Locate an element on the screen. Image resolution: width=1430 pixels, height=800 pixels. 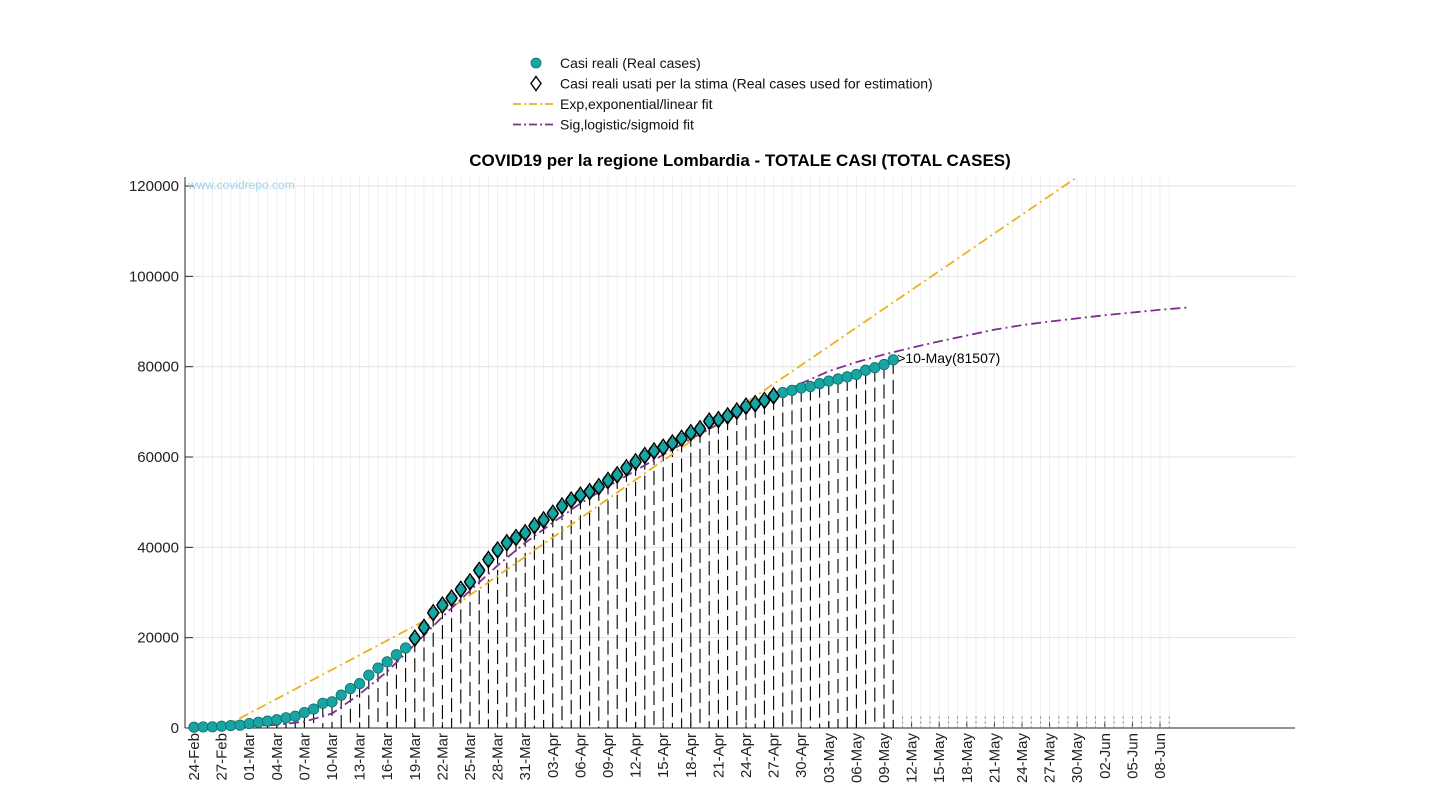
legend-label: Sig,logistic/sigmoid fit is located at coordinates (627, 125).